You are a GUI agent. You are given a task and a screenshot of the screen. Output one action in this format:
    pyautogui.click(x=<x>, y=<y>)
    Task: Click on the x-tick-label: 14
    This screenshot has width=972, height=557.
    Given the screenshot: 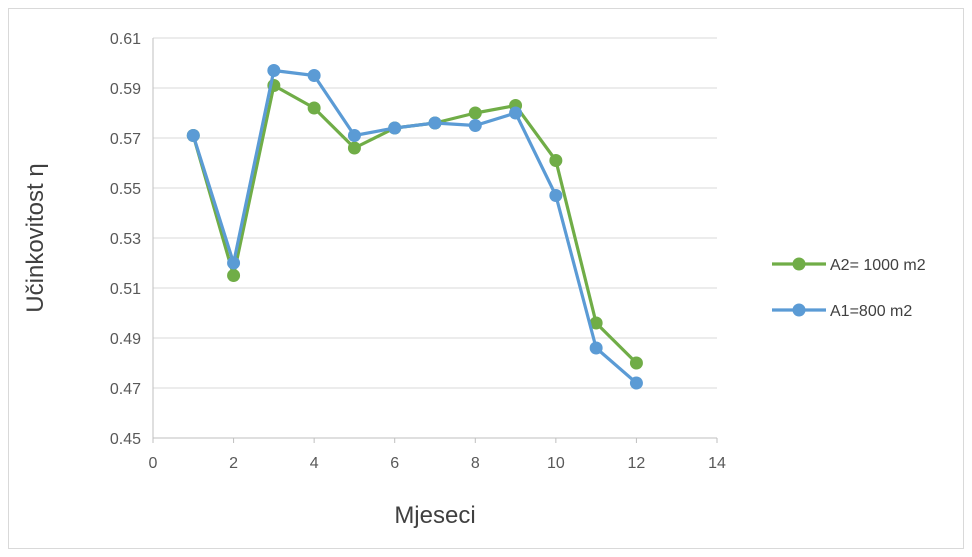 What is the action you would take?
    pyautogui.click(x=717, y=463)
    